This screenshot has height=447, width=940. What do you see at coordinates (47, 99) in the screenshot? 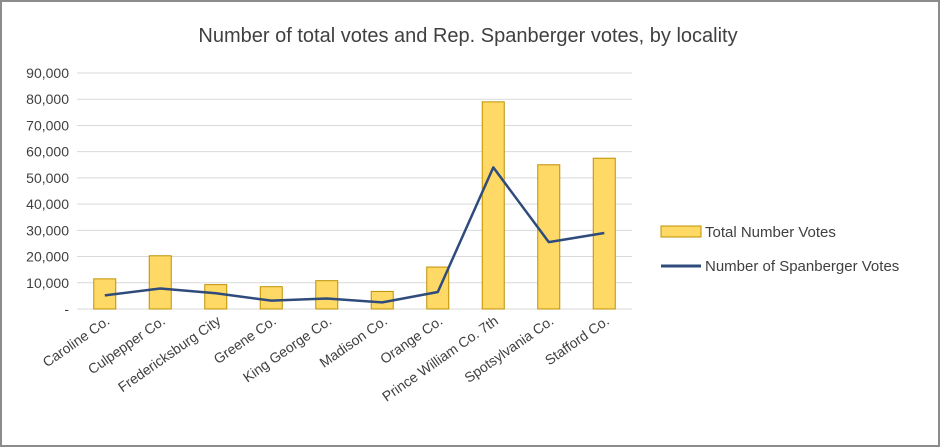
I see `y-tick-label: 80,000` at bounding box center [47, 99].